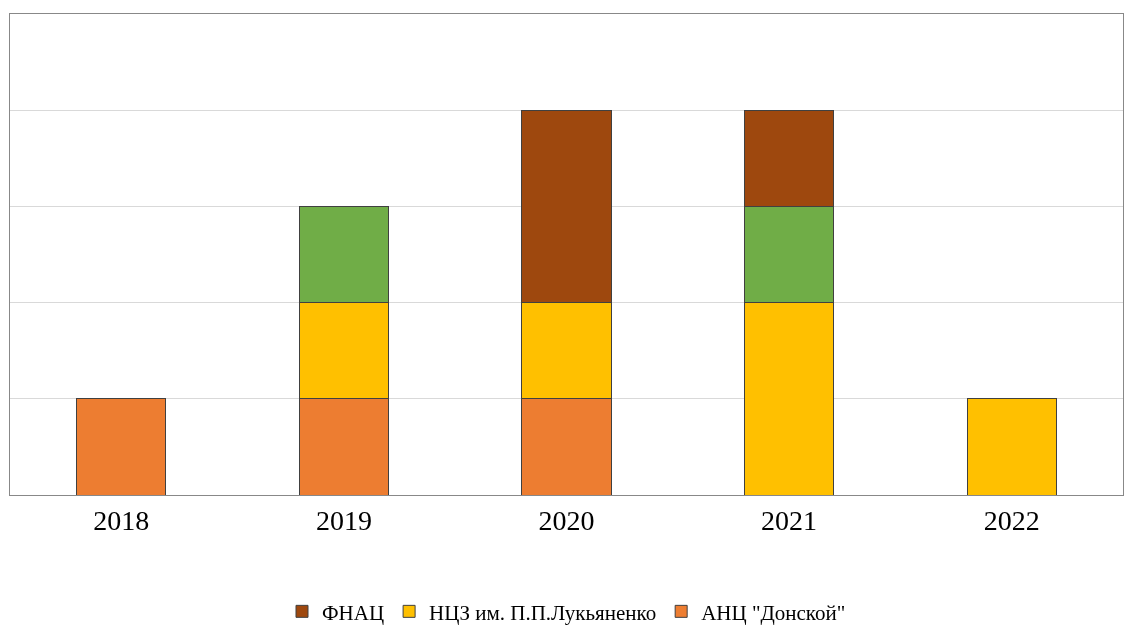 The width and height of the screenshot is (1133, 642). I want to click on x-tick-label: 2020, so click(566, 520).